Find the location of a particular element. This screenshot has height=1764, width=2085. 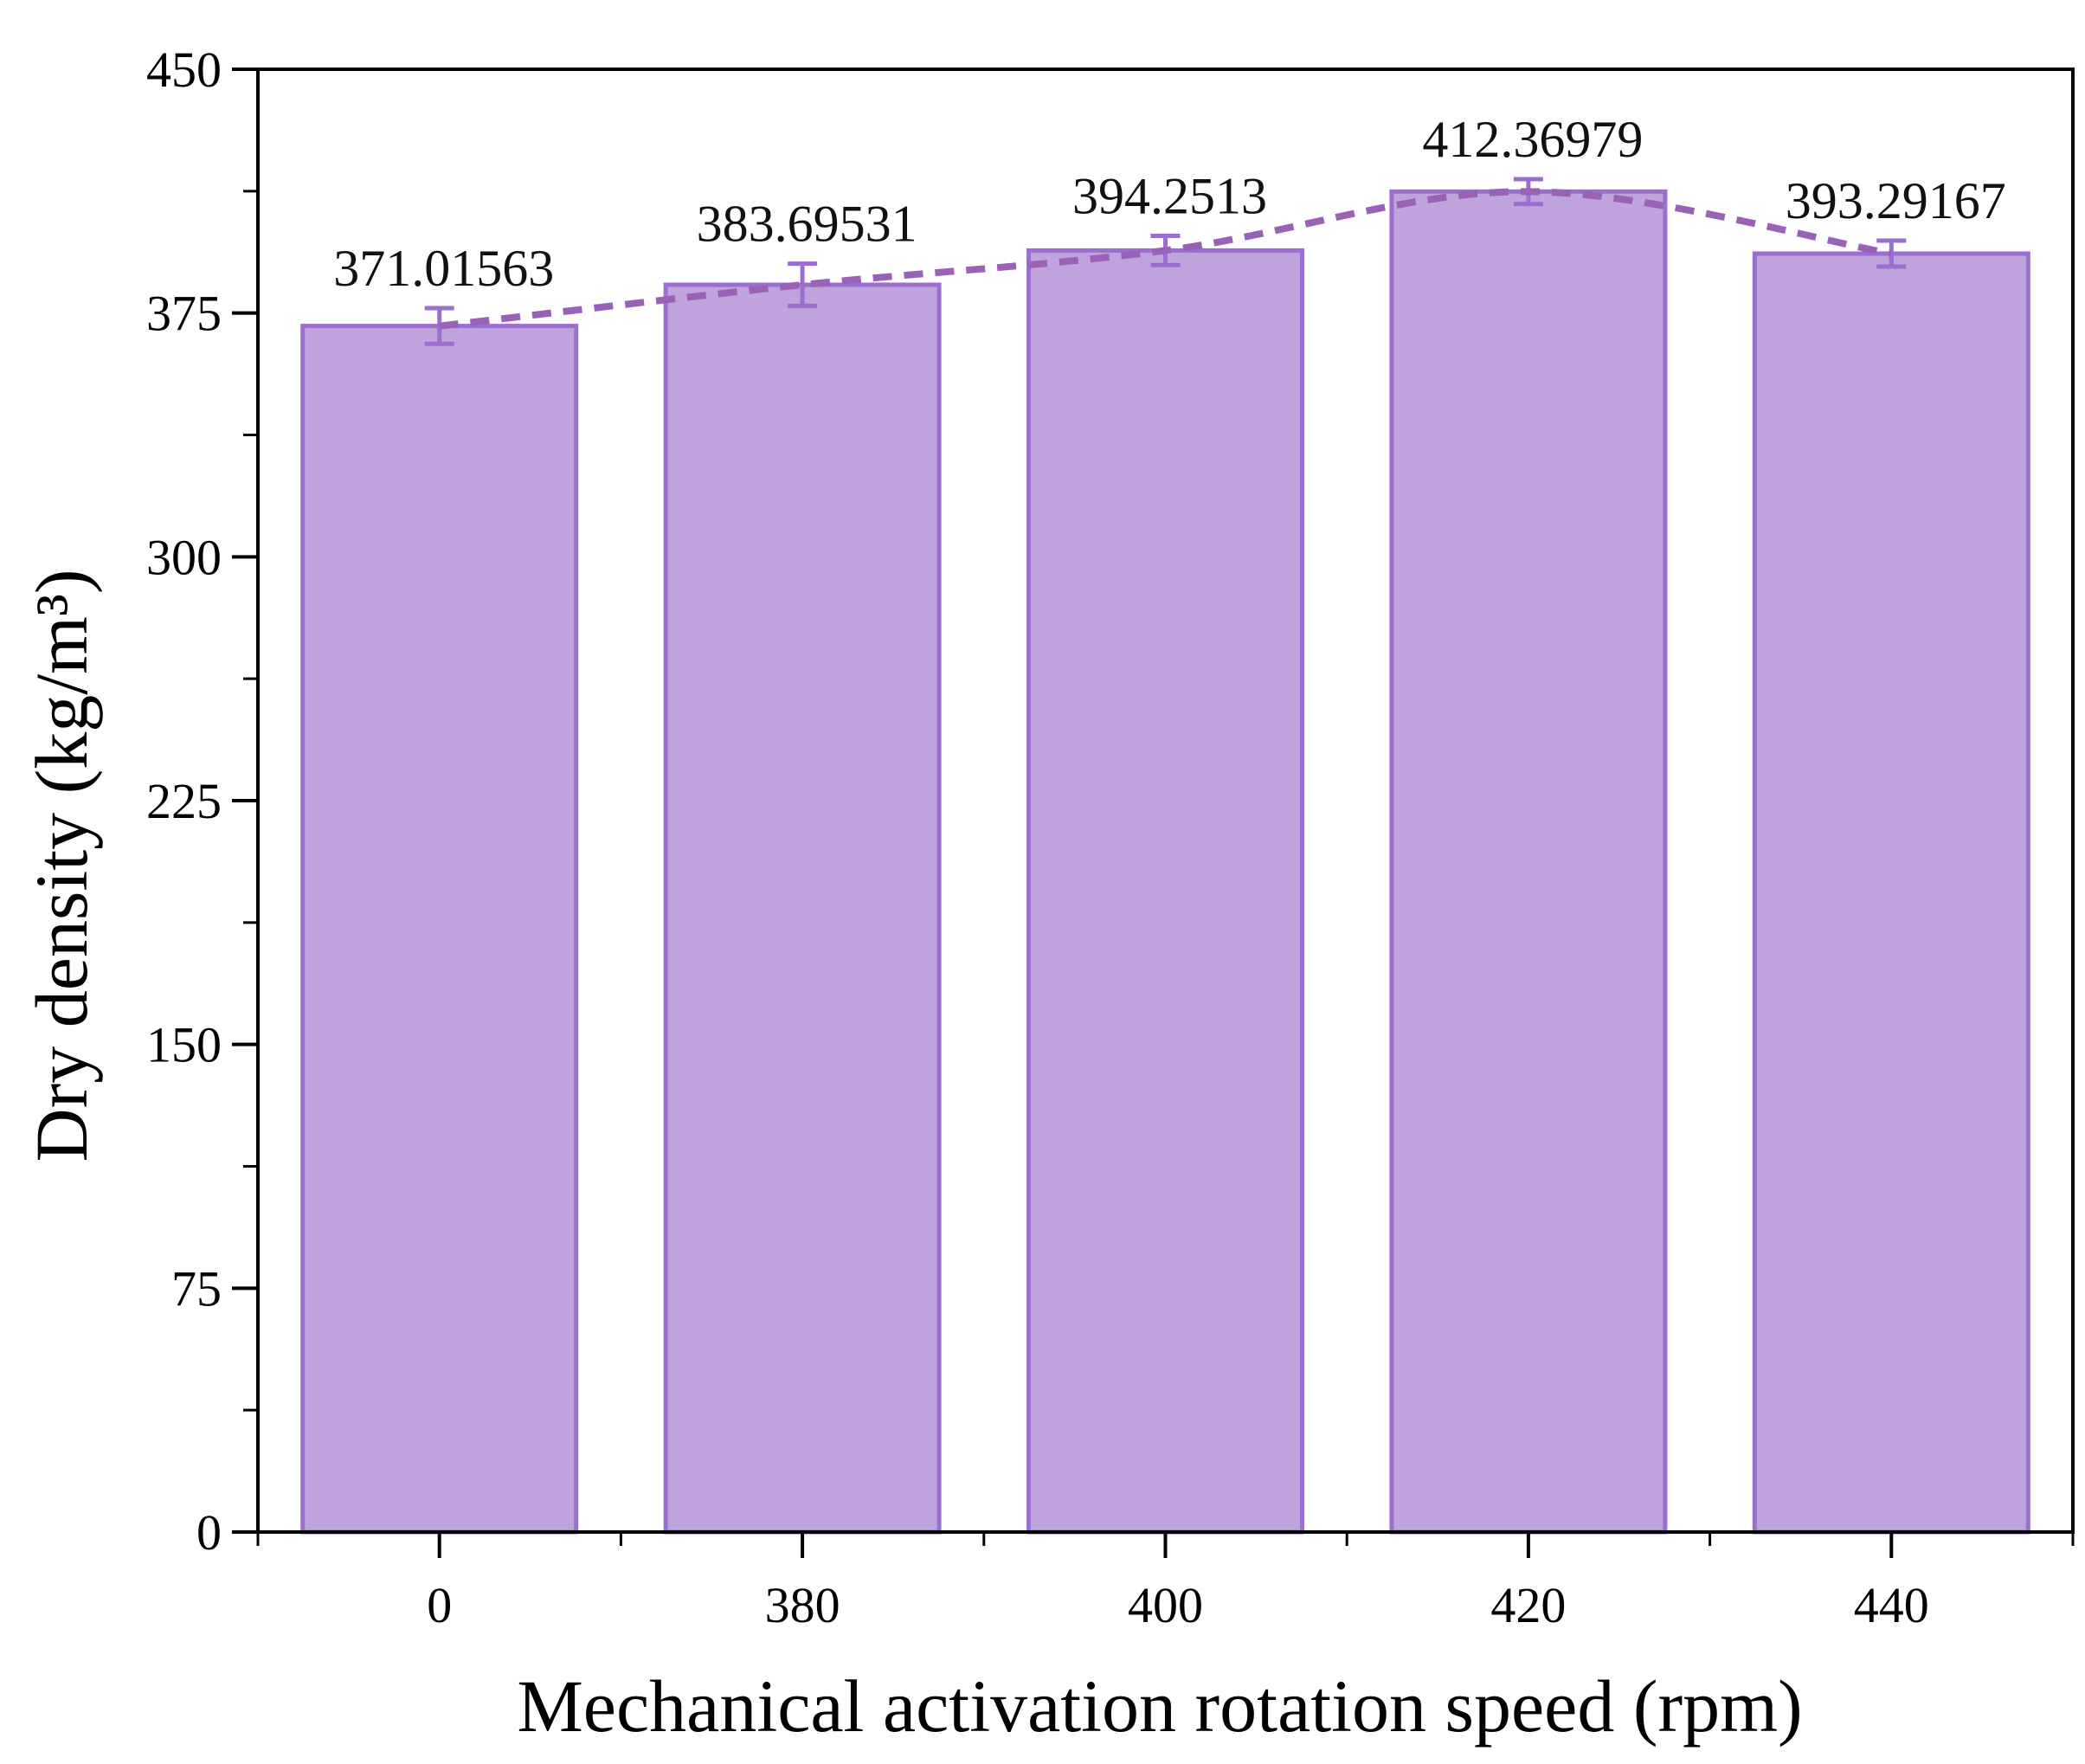

data-label-420: 412.36979 is located at coordinates (1533, 139).